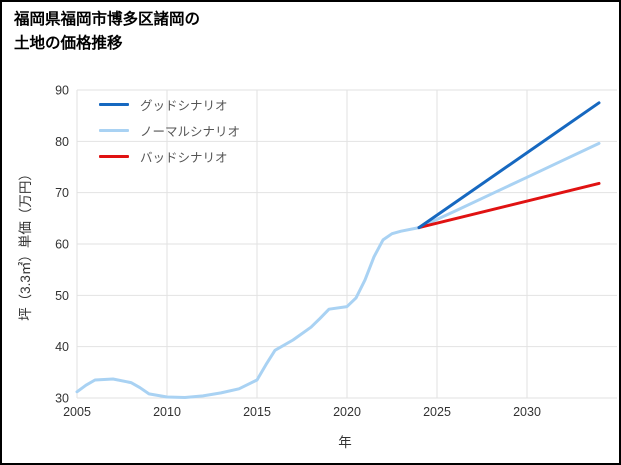 This screenshot has width=621, height=465. What do you see at coordinates (62, 193) in the screenshot?
I see `y-tick-label: 70` at bounding box center [62, 193].